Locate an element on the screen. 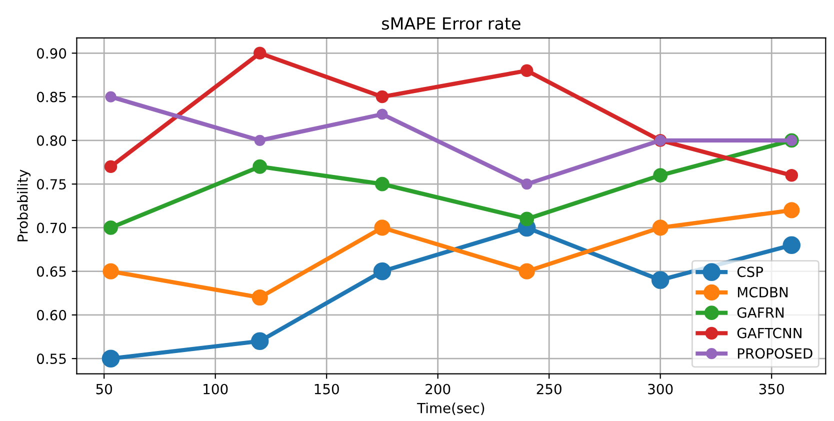  x-tick-label: 350 is located at coordinates (771, 389).